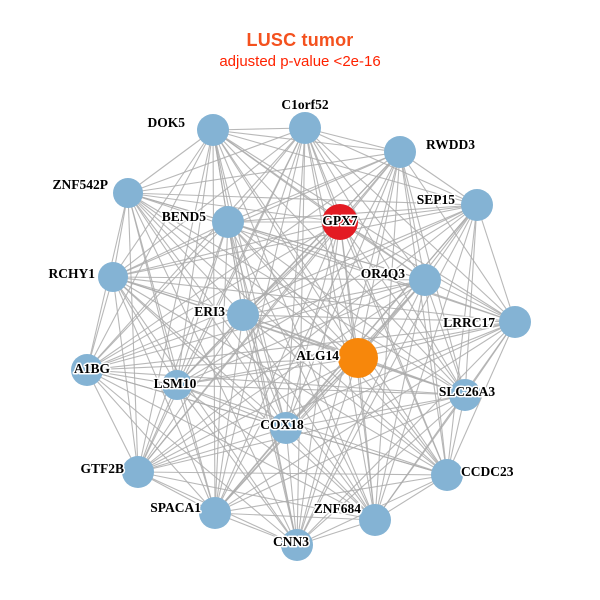  Describe the element at coordinates (243, 315) in the screenshot. I see `graph-node-eri3` at that location.